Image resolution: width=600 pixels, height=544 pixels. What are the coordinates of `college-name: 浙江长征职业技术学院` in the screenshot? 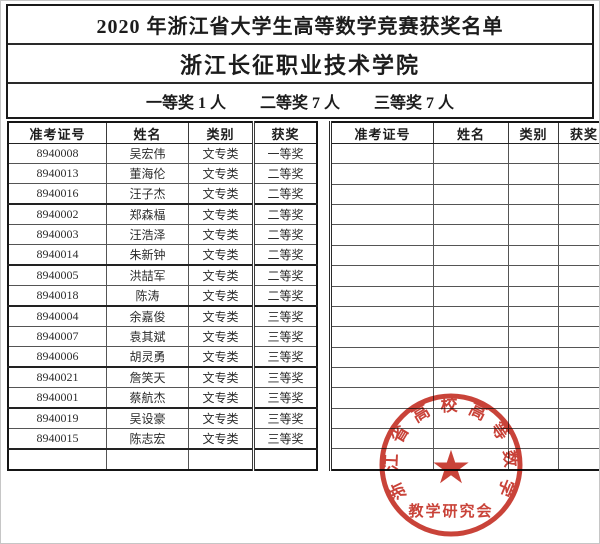 It's located at (300, 64).